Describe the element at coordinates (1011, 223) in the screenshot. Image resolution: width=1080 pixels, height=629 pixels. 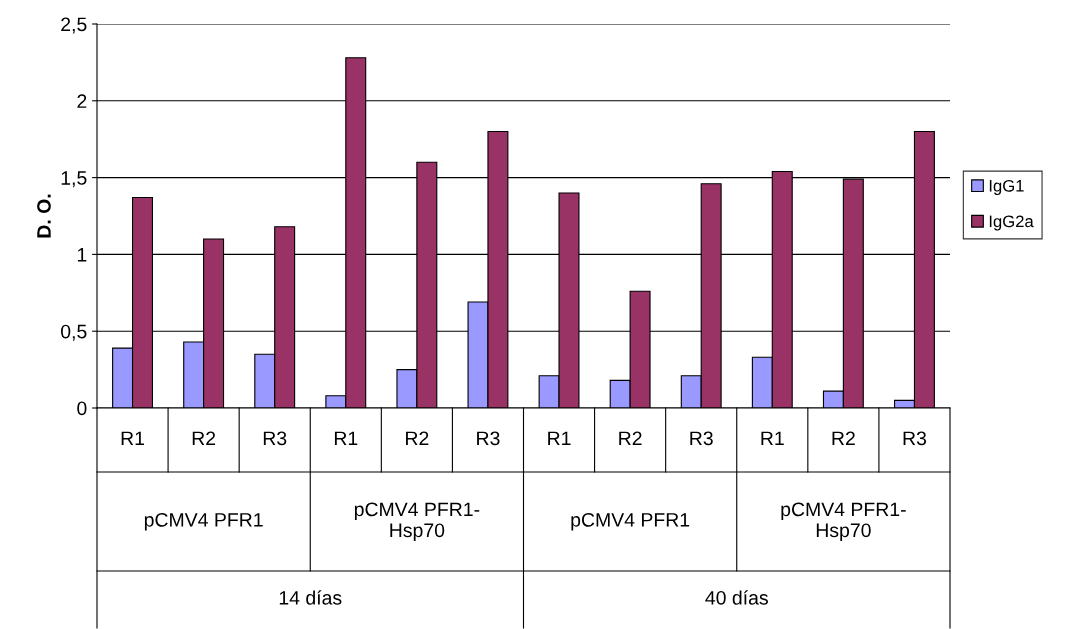
I see `legend-label: IgG2a` at that location.